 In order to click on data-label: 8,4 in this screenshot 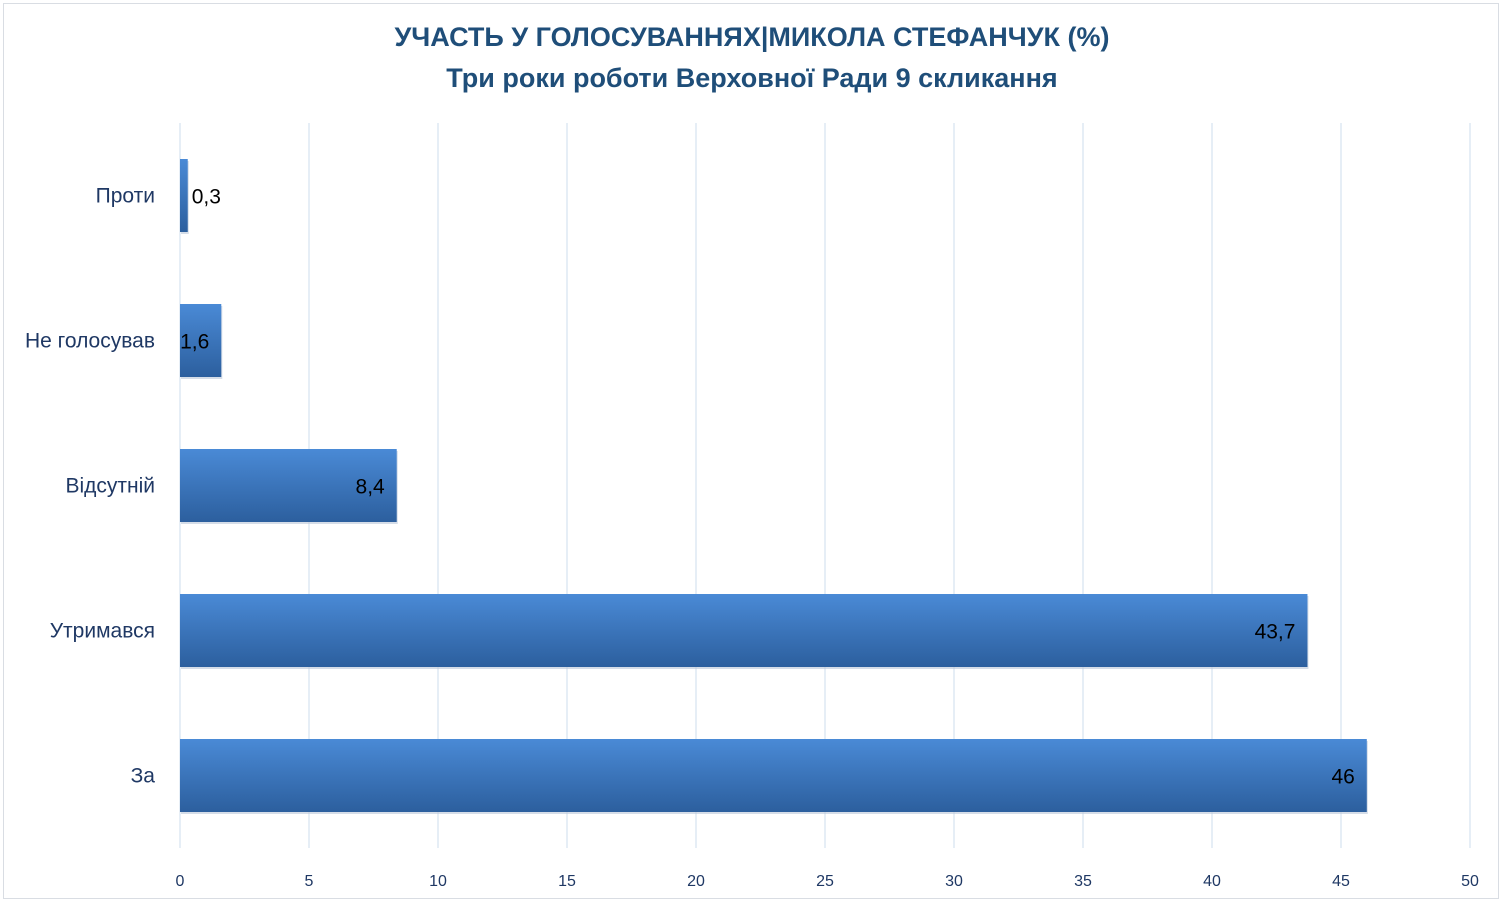, I will do `click(371, 487)`.